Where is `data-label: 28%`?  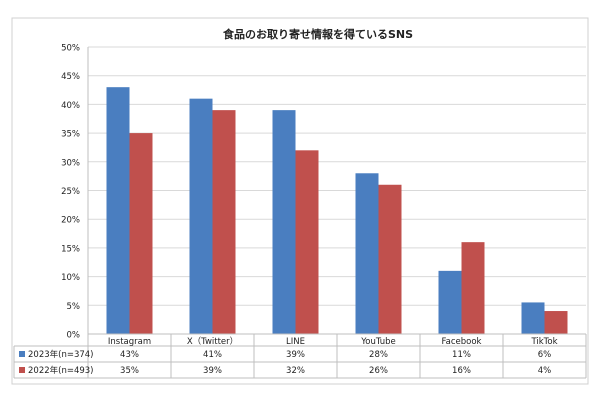
data-label: 28% is located at coordinates (378, 355).